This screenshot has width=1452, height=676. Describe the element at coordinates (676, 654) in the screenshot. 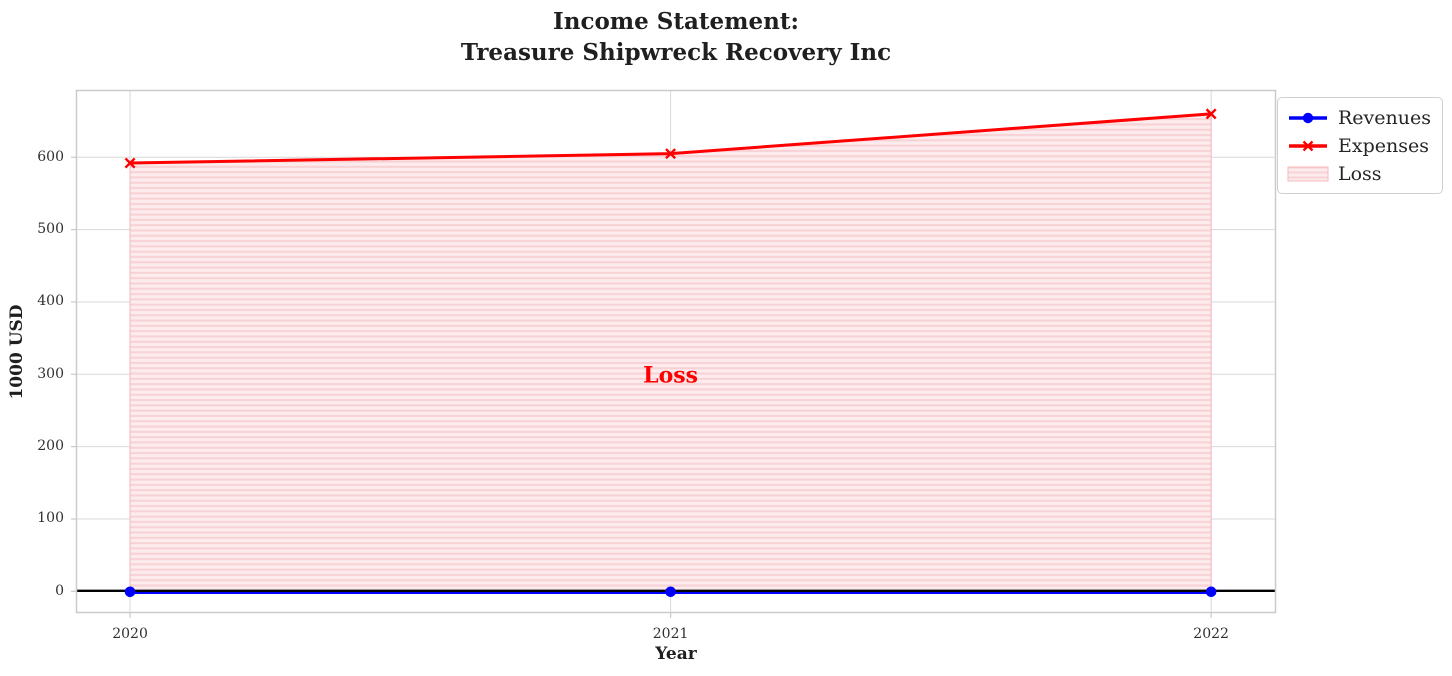

I see `x-axis-label: Year` at that location.